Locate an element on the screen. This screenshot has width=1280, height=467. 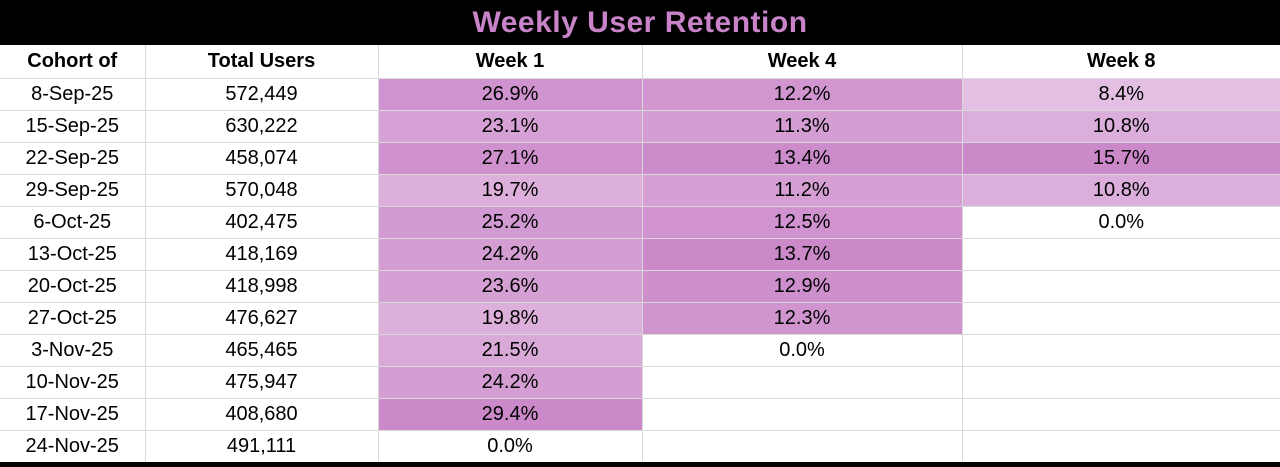
cohort-cell: 20-Oct-25 is located at coordinates (73, 286).